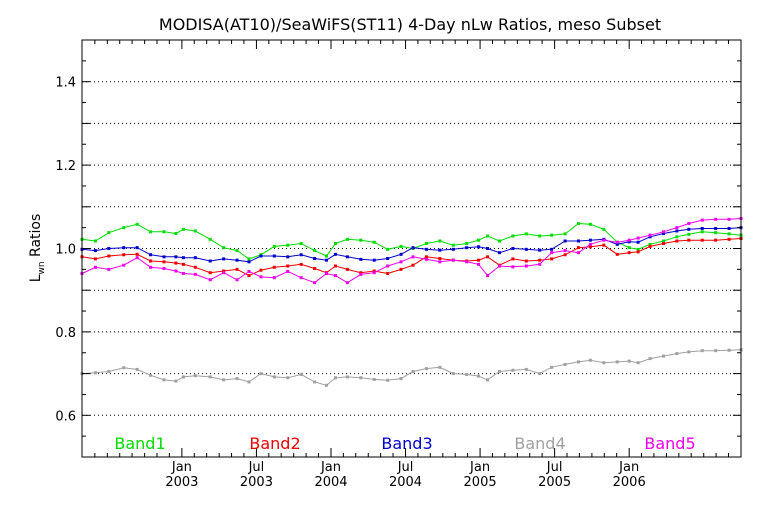 The height and width of the screenshot is (512, 768). What do you see at coordinates (256, 467) in the screenshot?
I see `x-tick-month-1: Jul` at bounding box center [256, 467].